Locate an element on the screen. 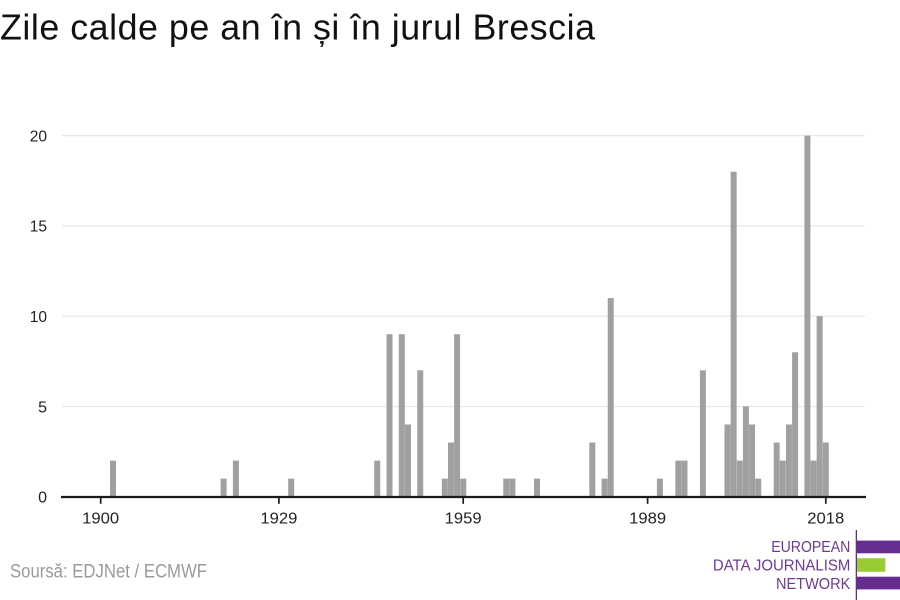 The height and width of the screenshot is (600, 900). svg-text:Zile calde pe an în și în juru: Zile calde pe an în și în jurul Brescia is located at coordinates (297, 27).